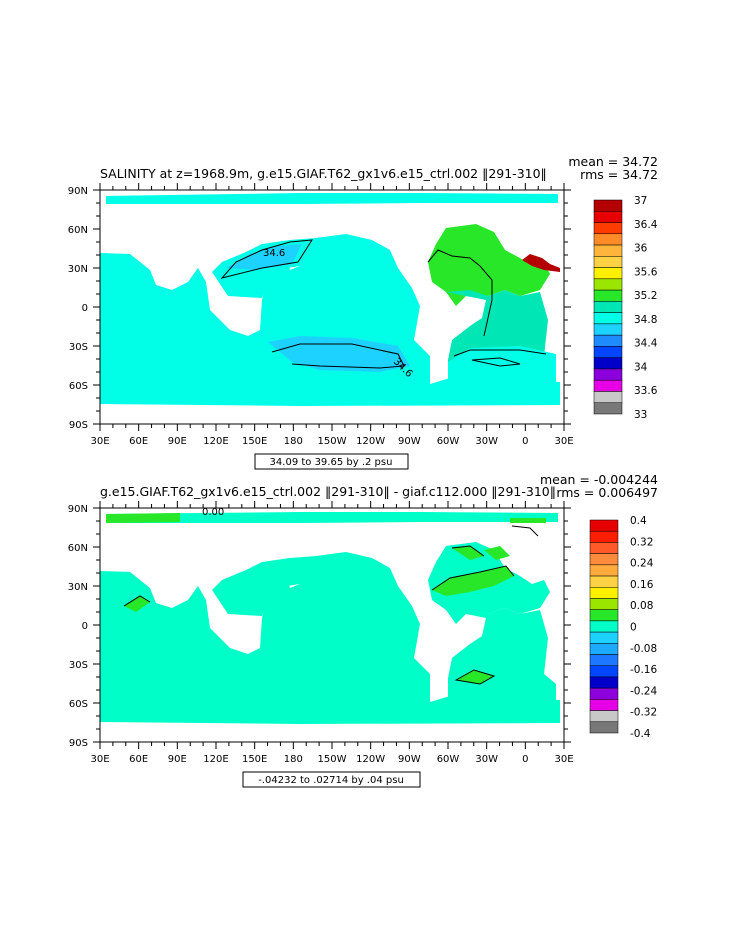 Image resolution: width=733 pixels, height=945 pixels. What do you see at coordinates (383, 304) in the screenshot?
I see `contour-lines` at bounding box center [383, 304].